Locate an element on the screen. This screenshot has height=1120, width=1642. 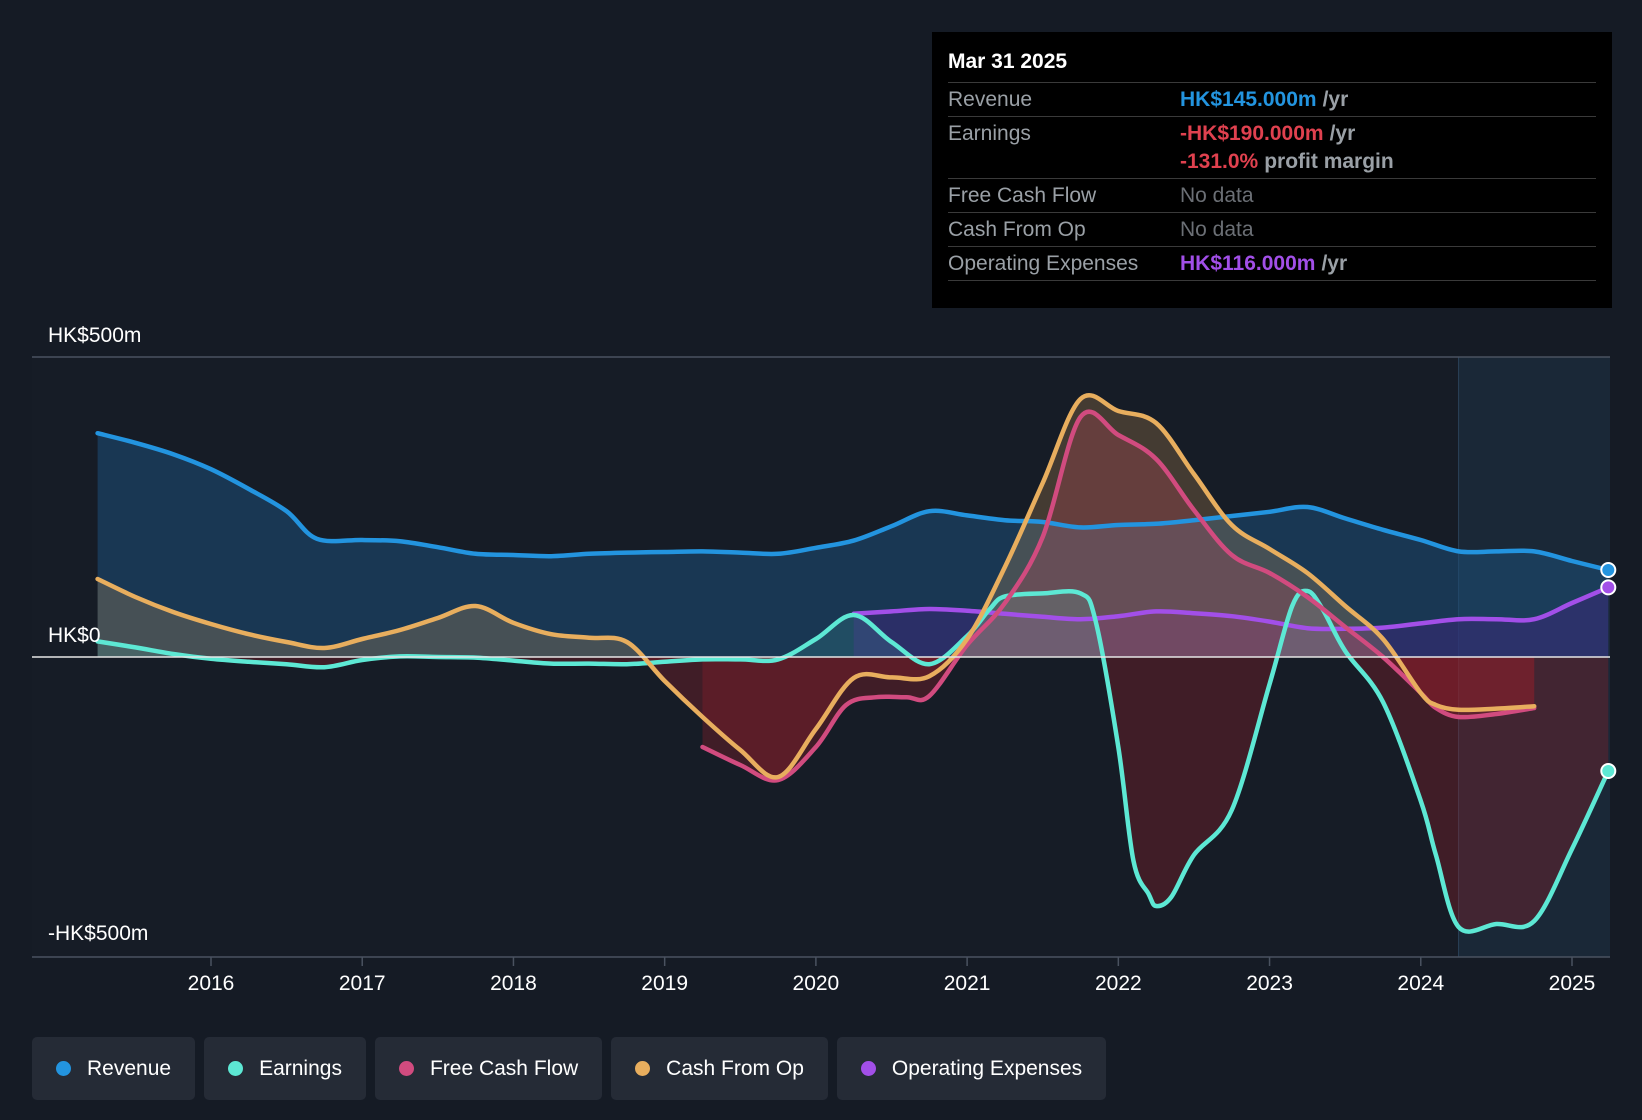
revenue-line is located at coordinates (853, 501).